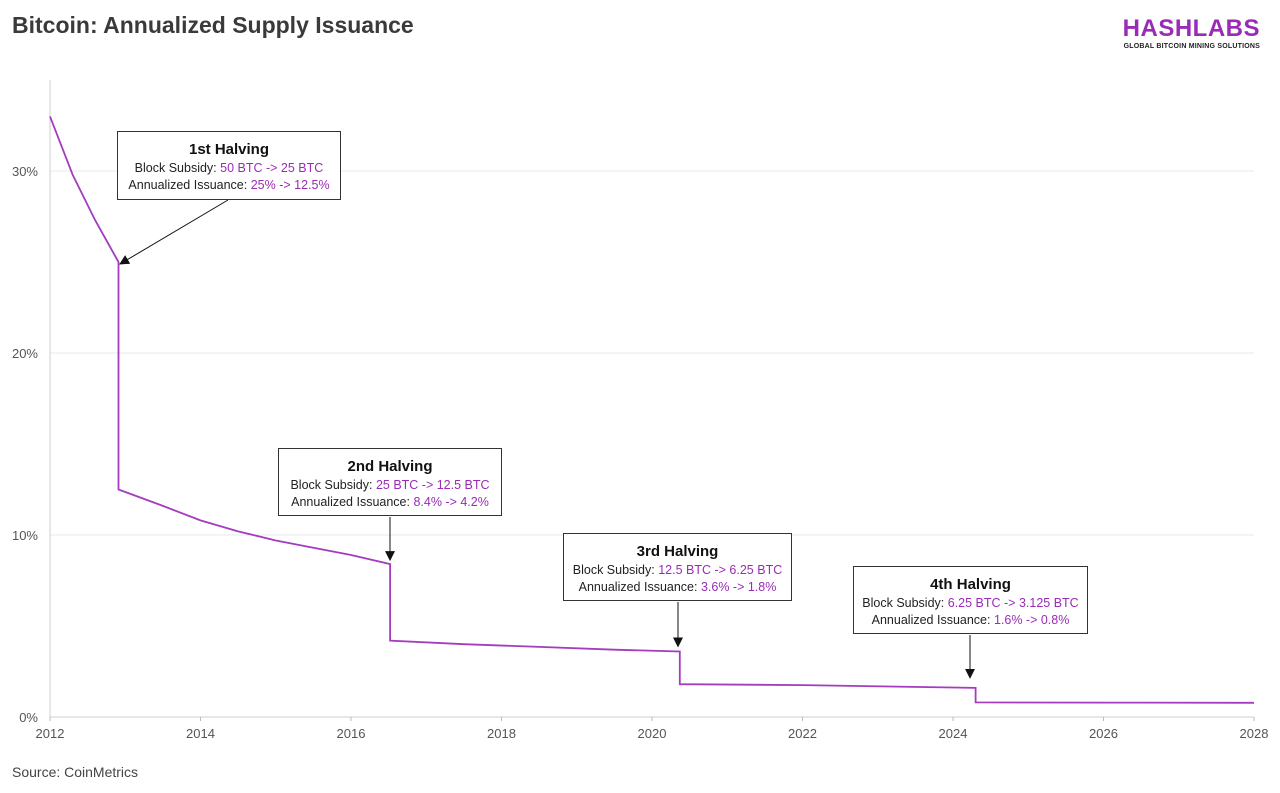 Image resolution: width=1280 pixels, height=793 pixels. What do you see at coordinates (200, 733) in the screenshot?
I see `x-tick-label: 2014` at bounding box center [200, 733].